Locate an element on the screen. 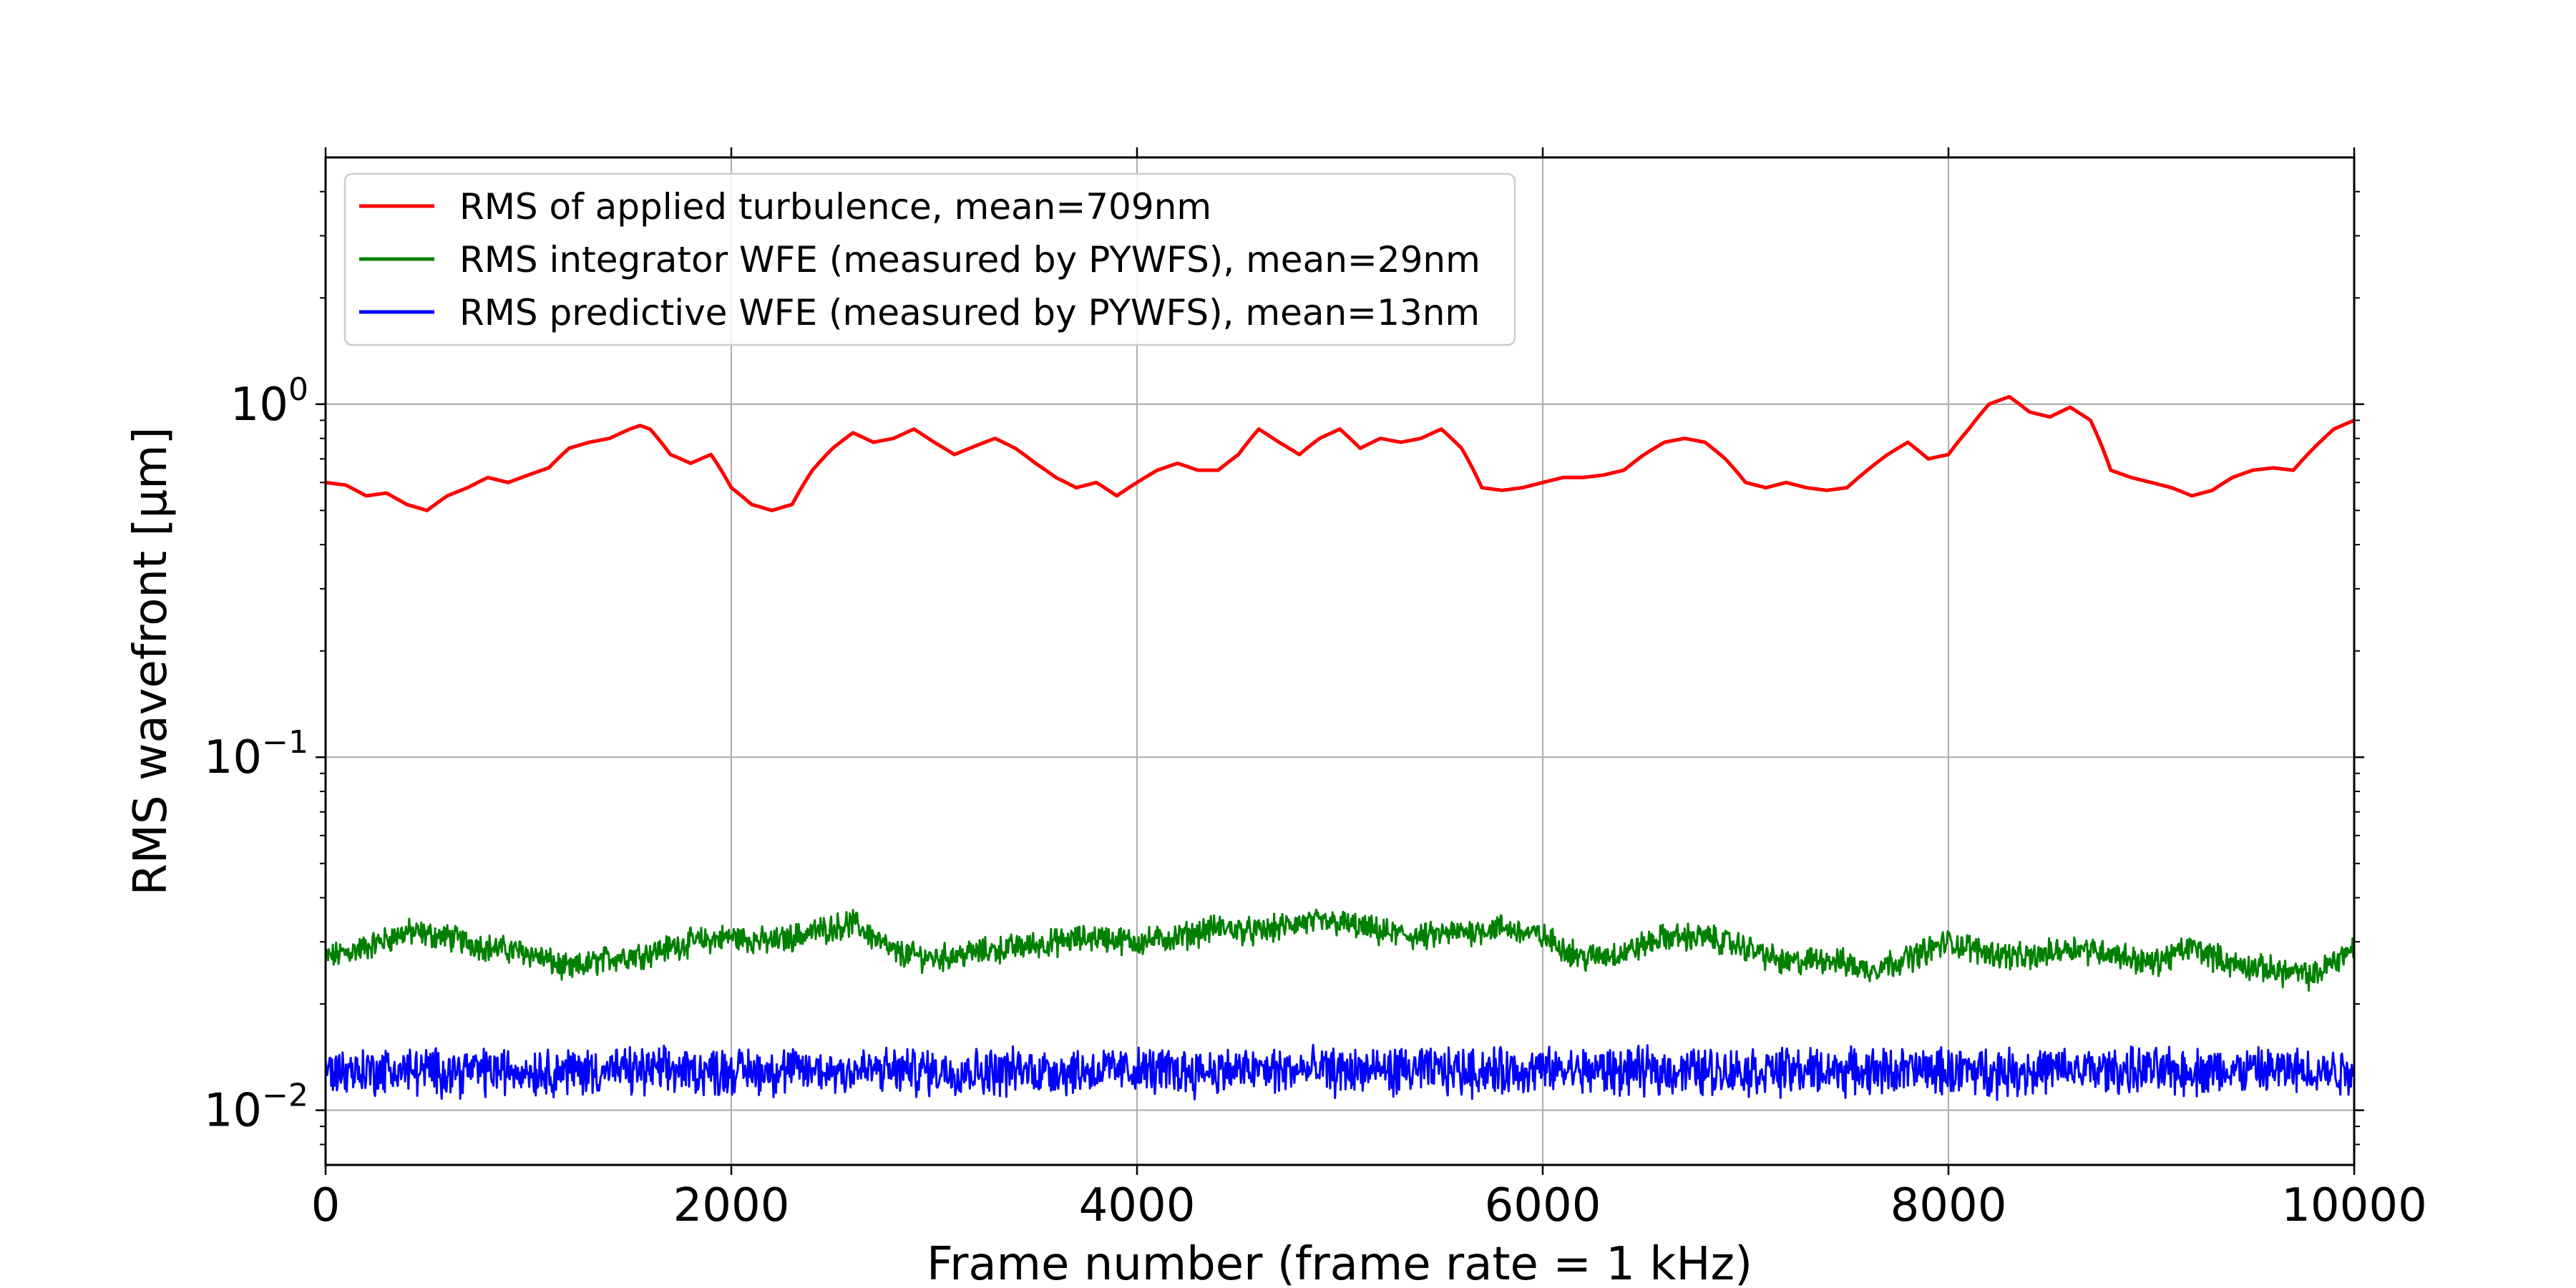  x-tick-label: 4000 is located at coordinates (1137, 1205).